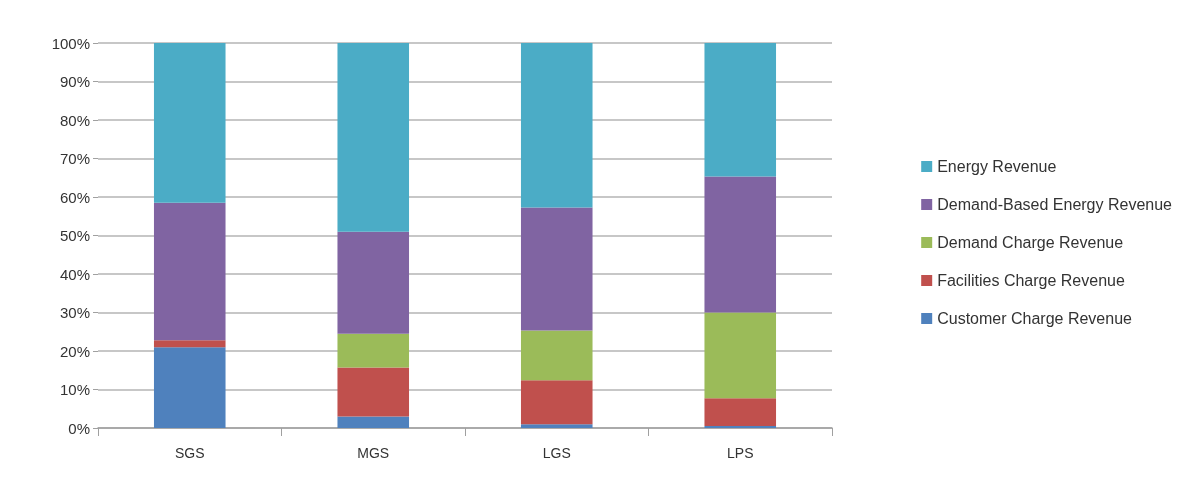 The image size is (1195, 485). I want to click on legend-label: Demand-Based Energy Revenue, so click(1055, 204).